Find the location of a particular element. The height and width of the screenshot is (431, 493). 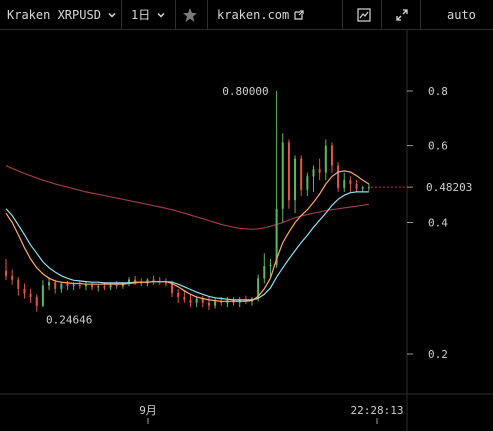

interval-label: 1日 is located at coordinates (141, 15).